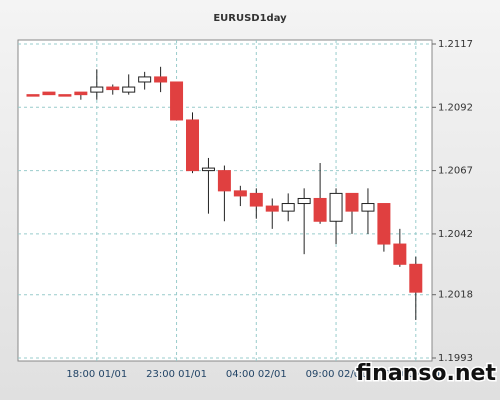 This screenshot has width=500, height=404. What do you see at coordinates (250, 18) in the screenshot?
I see `chart-title: EURUSD1day` at bounding box center [250, 18].